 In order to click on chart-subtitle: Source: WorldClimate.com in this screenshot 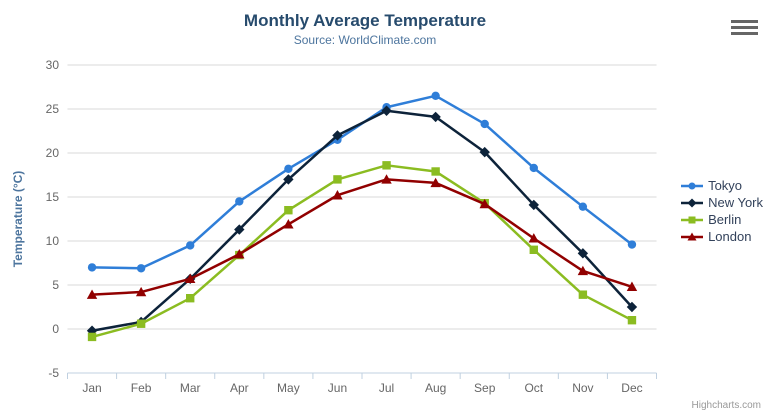, I will do `click(365, 40)`.